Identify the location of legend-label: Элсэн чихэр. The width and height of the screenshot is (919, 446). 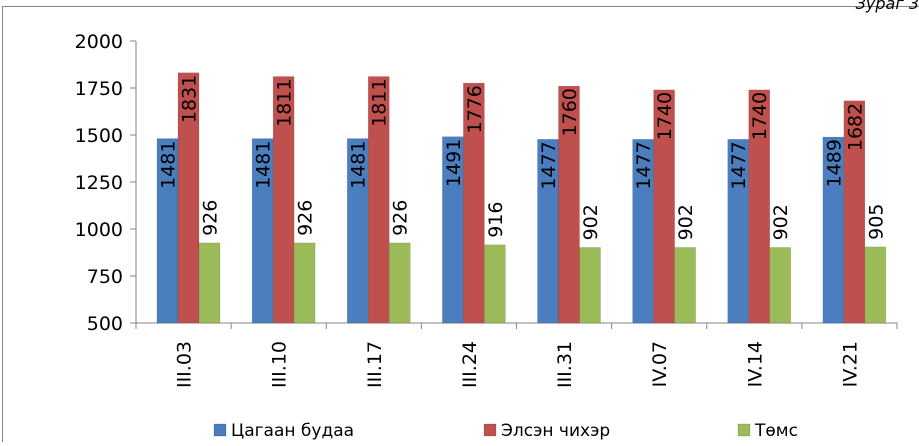
(555, 431).